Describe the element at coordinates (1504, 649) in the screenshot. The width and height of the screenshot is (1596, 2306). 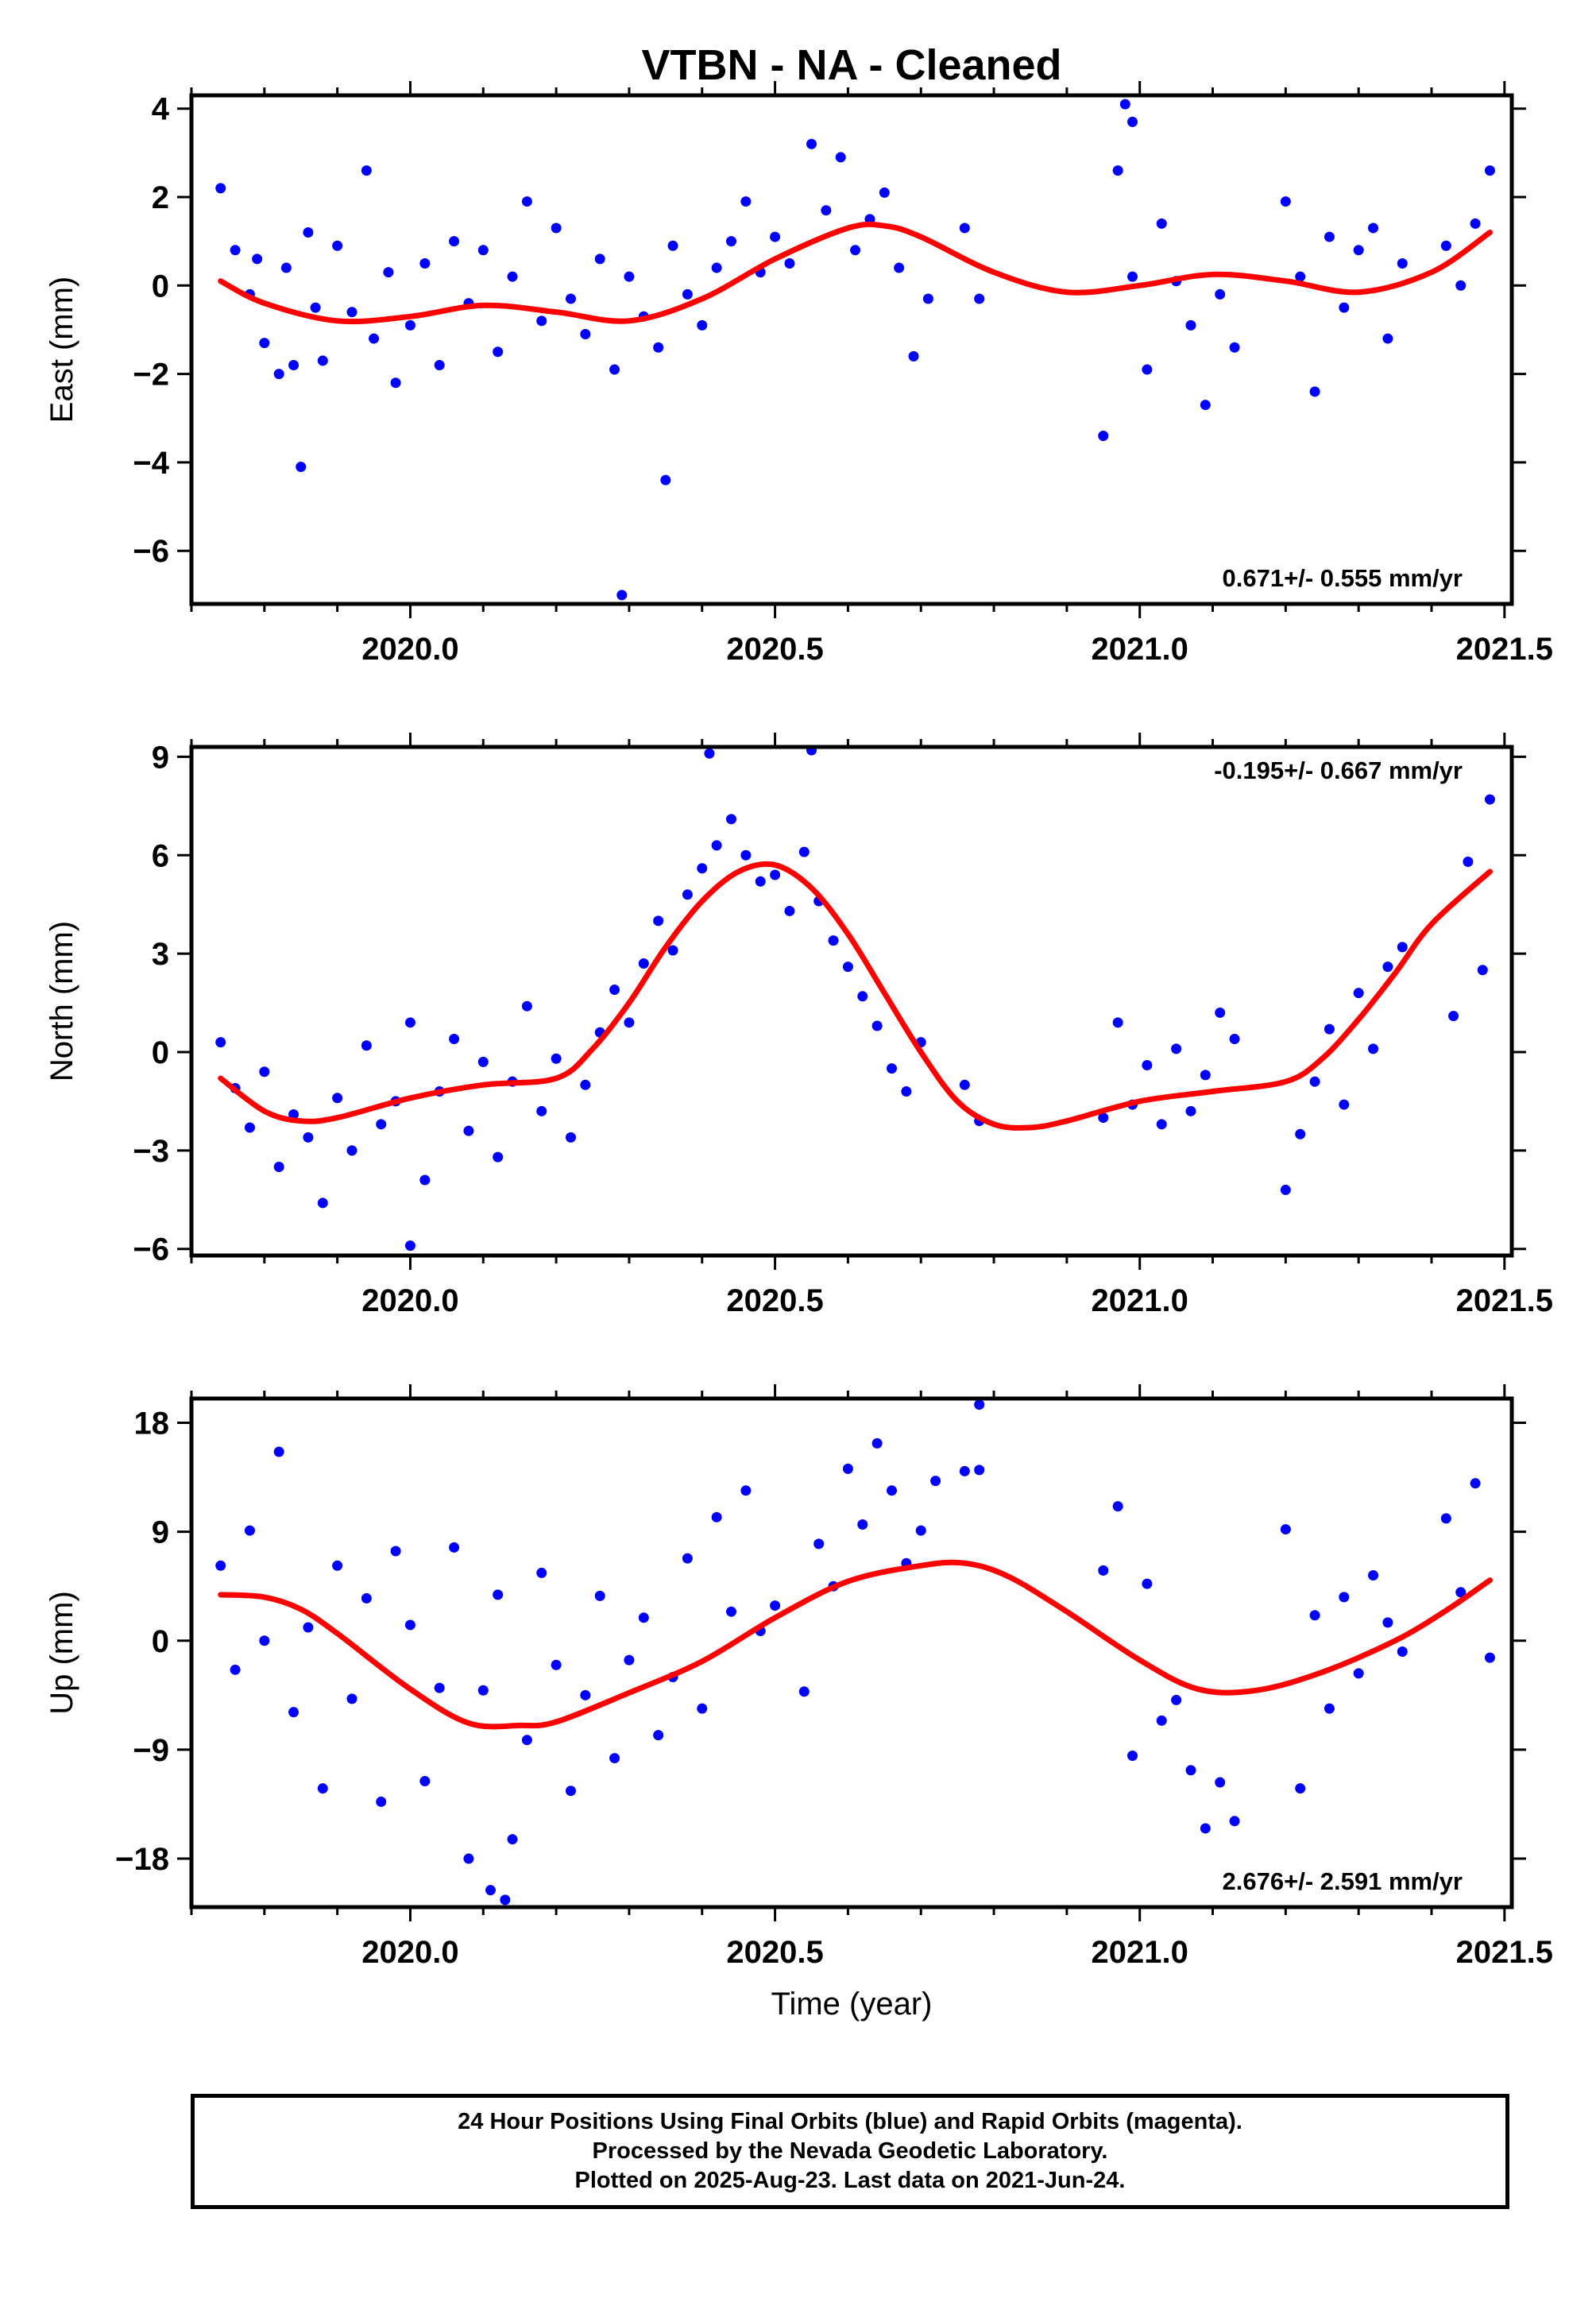
I see `x-tick-label: 2021.5` at that location.